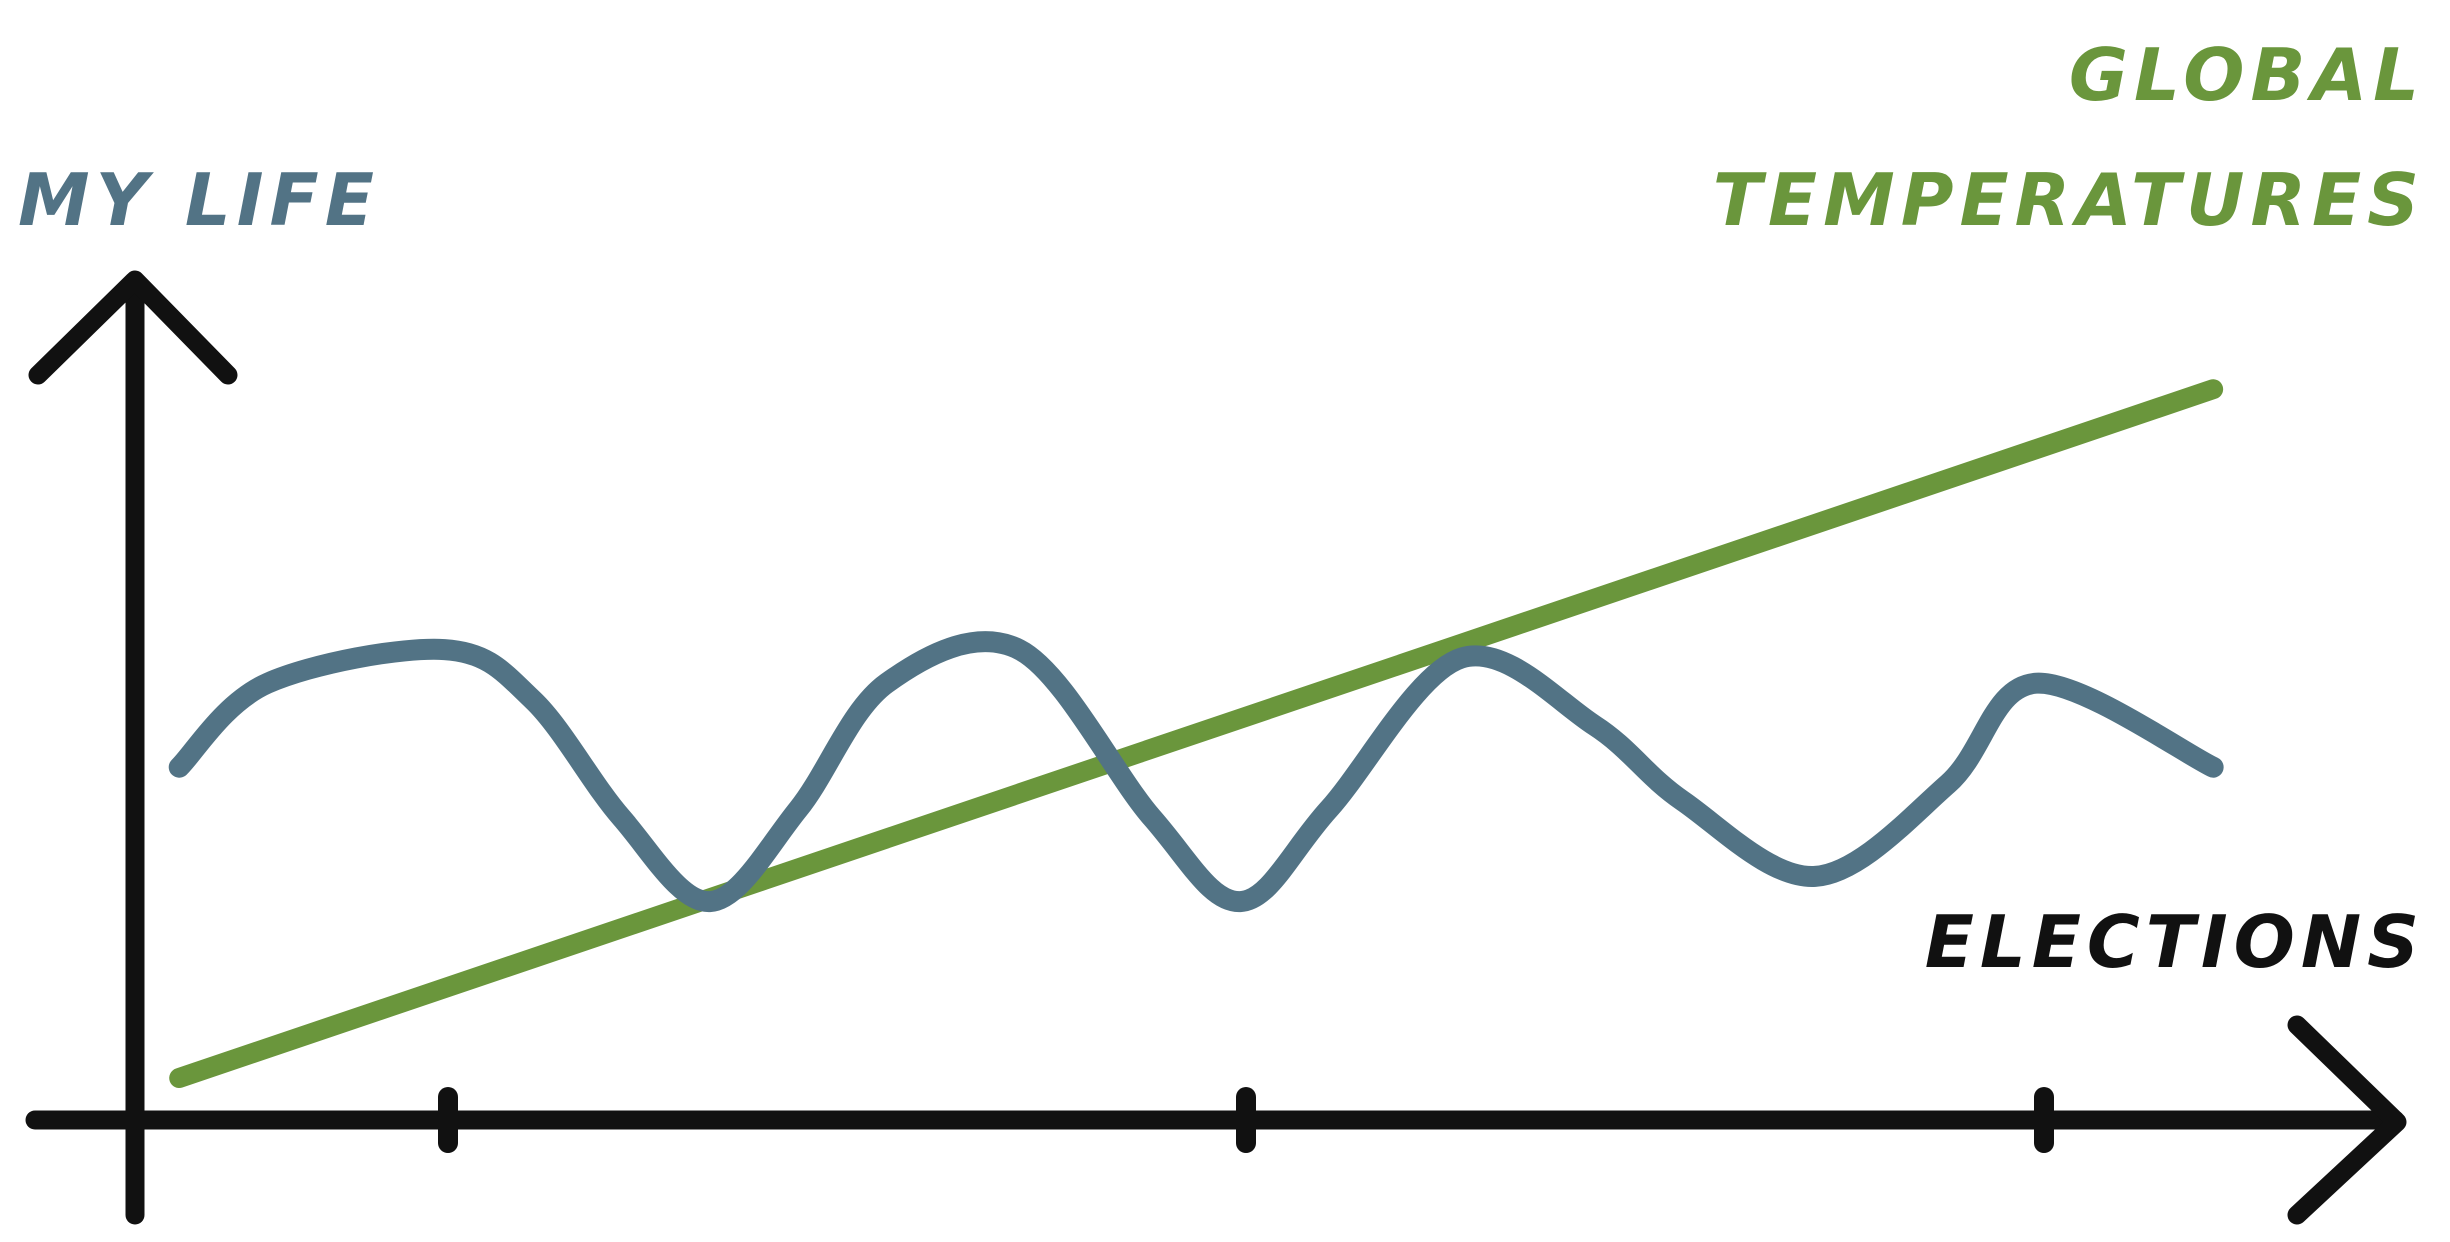 Image resolution: width=2450 pixels, height=1242 pixels. Describe the element at coordinates (2347, 1120) in the screenshot. I see `x-axis-arrowhead` at that location.